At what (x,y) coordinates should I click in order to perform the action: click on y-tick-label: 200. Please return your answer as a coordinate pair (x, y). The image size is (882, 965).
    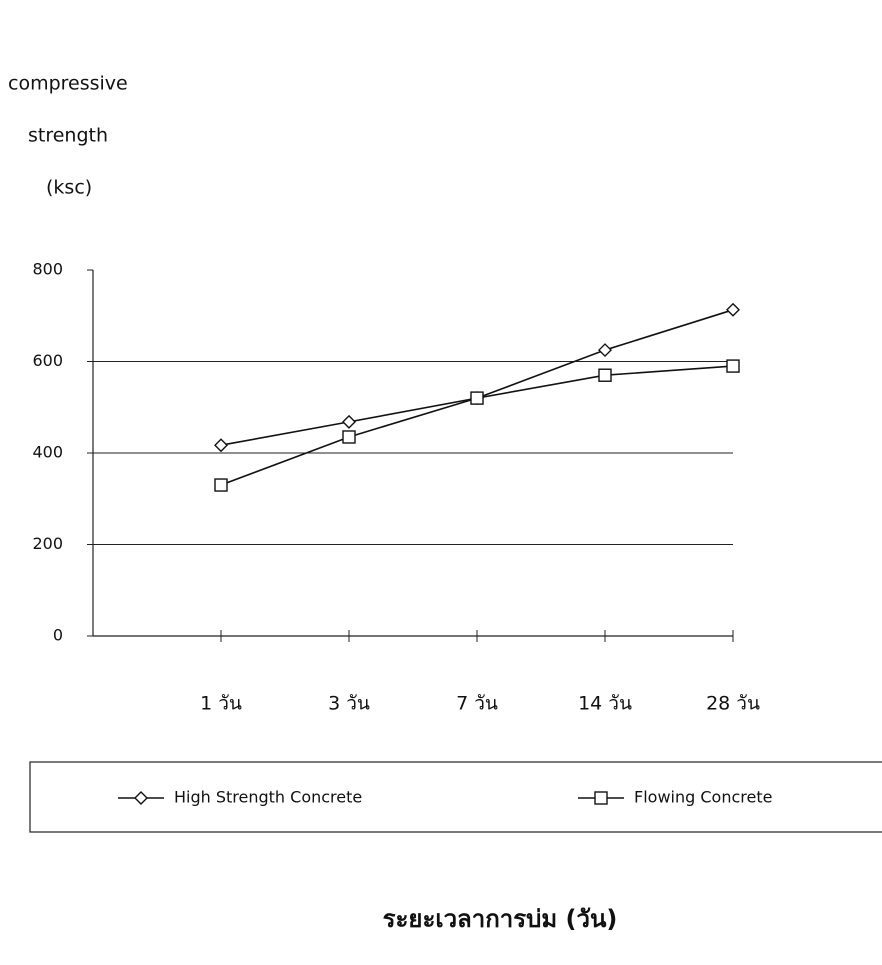
    Looking at the image, I should click on (47, 543).